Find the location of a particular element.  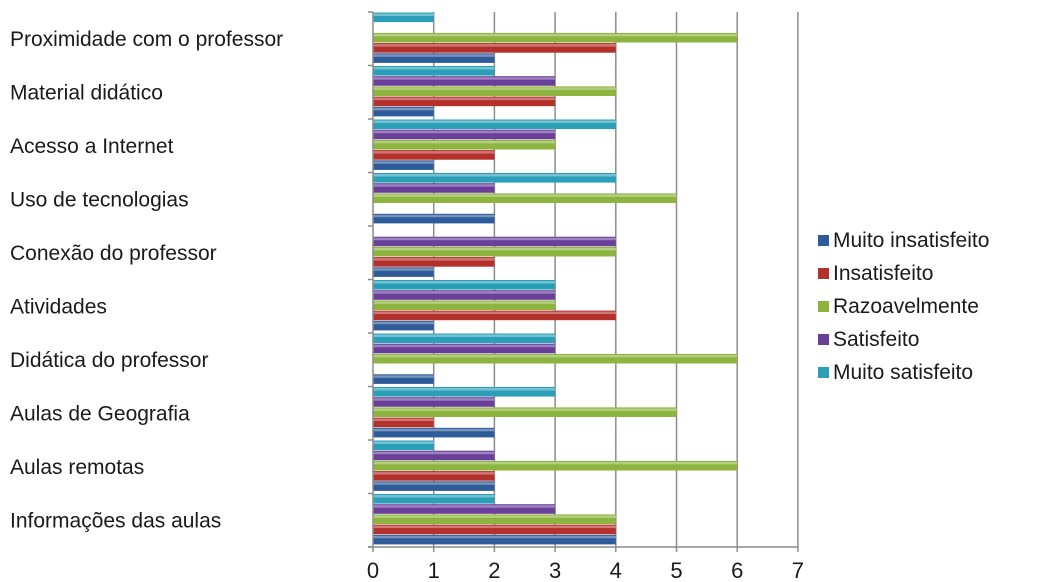

x-tick-label: 7 is located at coordinates (798, 570).